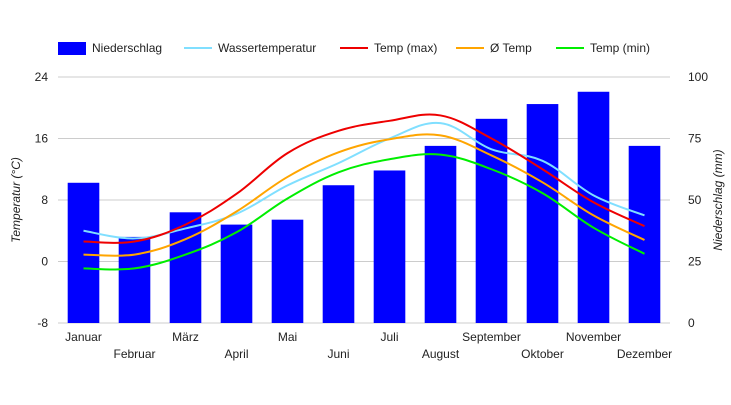 Image resolution: width=731 pixels, height=405 pixels. Describe the element at coordinates (42, 139) in the screenshot. I see `left-tick-label: 16` at that location.